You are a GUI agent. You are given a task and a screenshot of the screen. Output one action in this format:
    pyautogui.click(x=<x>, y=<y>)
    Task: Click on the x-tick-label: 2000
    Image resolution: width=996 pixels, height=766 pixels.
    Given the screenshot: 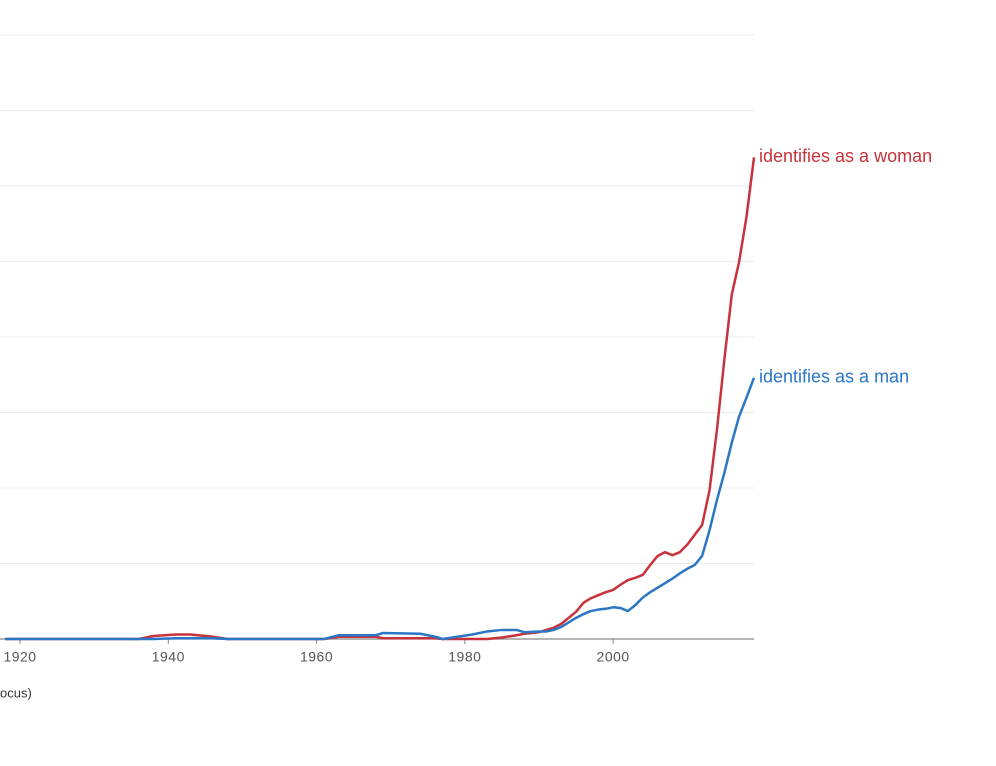 What is the action you would take?
    pyautogui.click(x=613, y=657)
    